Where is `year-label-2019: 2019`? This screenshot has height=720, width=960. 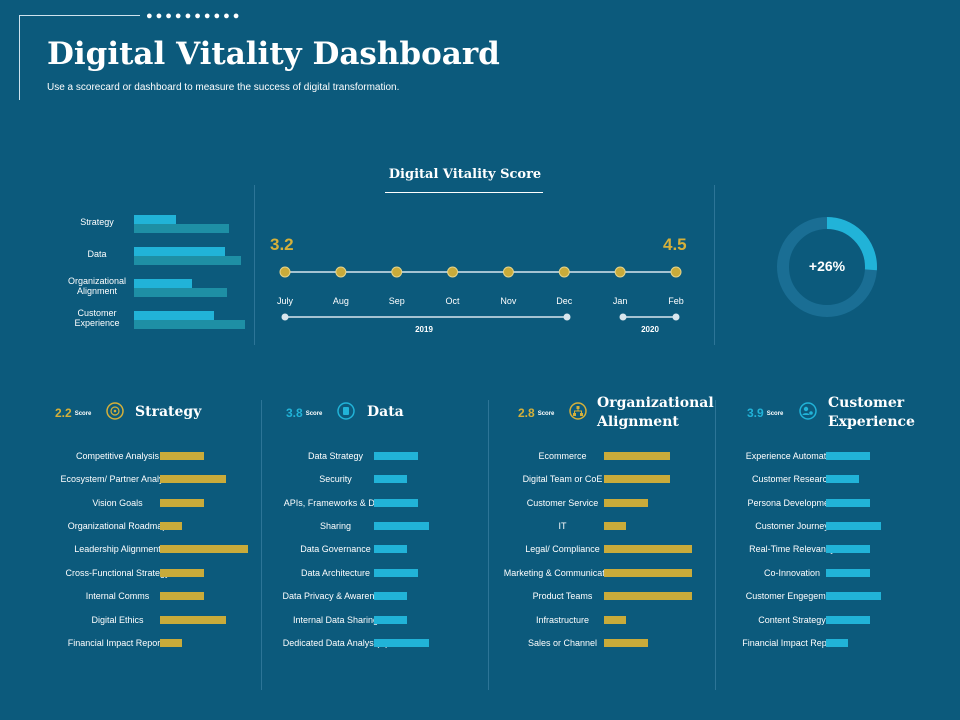 year-label-2019: 2019 is located at coordinates (424, 329).